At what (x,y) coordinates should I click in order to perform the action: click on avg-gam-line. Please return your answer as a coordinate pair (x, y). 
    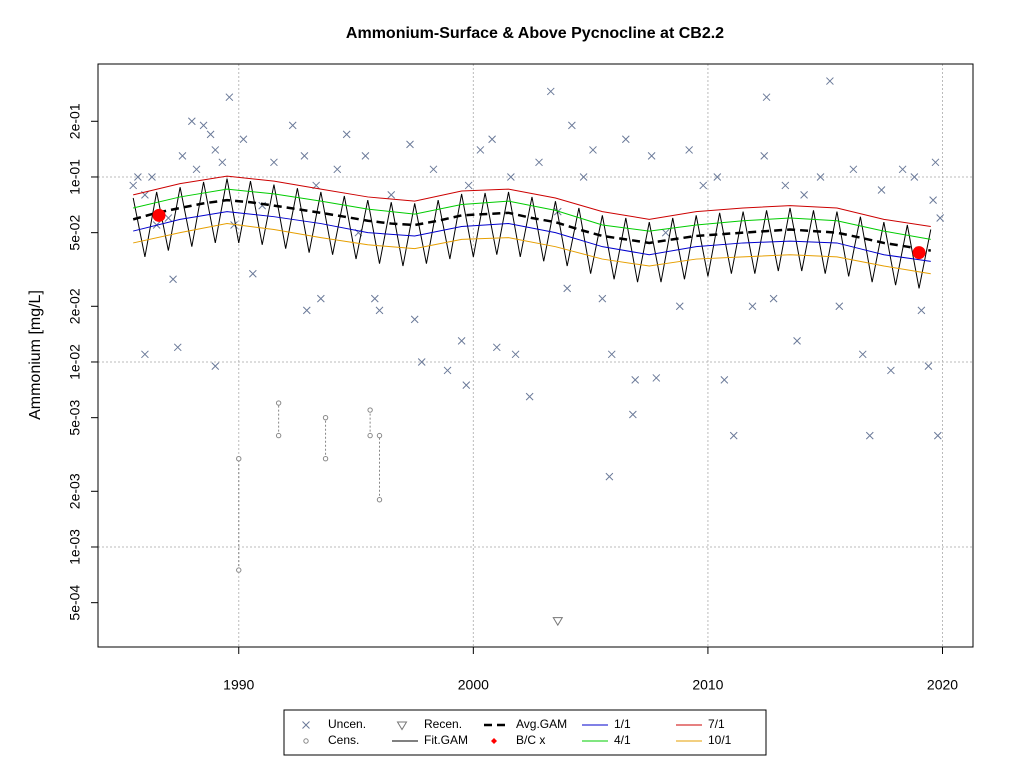
    Looking at the image, I should click on (531, 225).